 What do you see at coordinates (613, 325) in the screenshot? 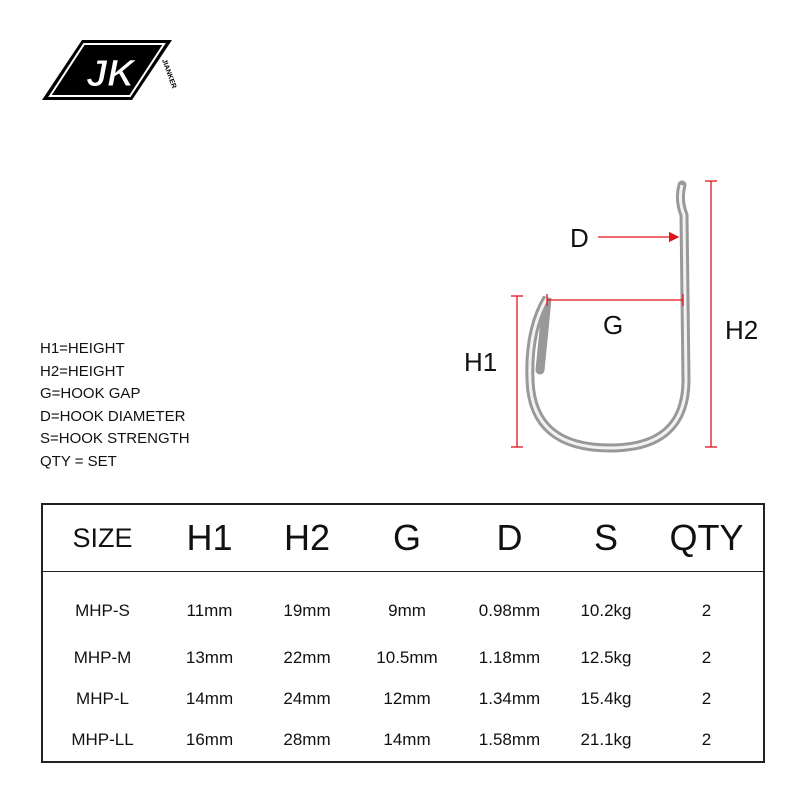
I see `label-g: G` at bounding box center [613, 325].